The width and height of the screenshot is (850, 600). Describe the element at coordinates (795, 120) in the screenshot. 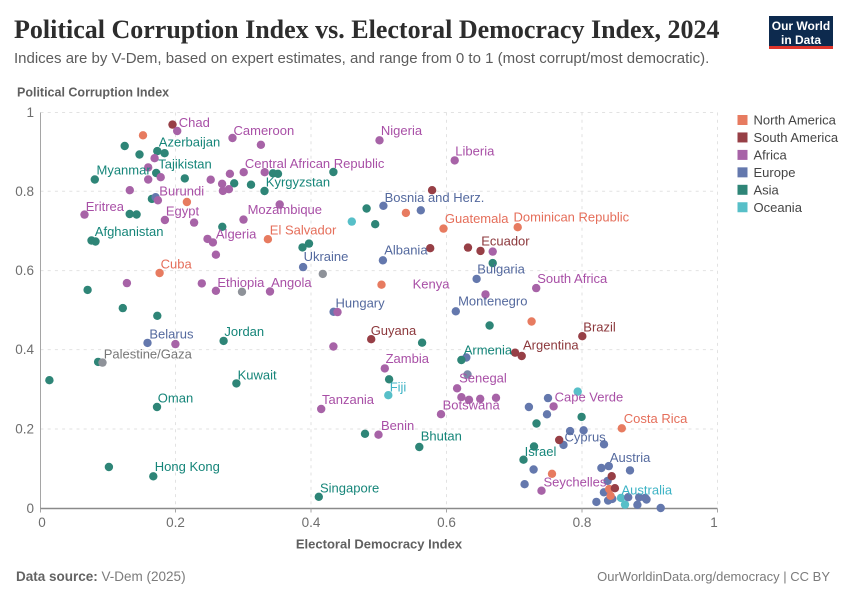

I see `svg-text: North America` at that location.